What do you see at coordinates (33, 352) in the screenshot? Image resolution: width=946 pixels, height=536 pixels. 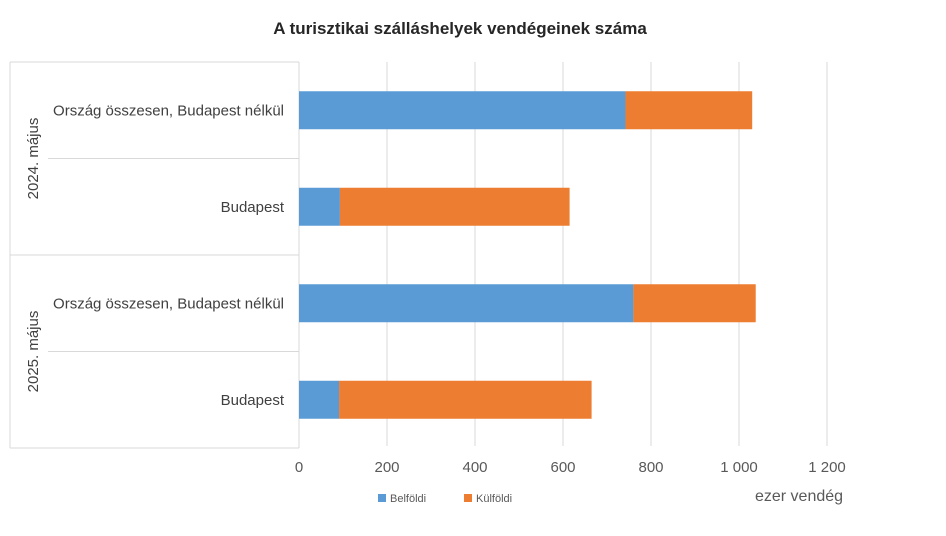 I see `group-label: 2025. május` at bounding box center [33, 352].